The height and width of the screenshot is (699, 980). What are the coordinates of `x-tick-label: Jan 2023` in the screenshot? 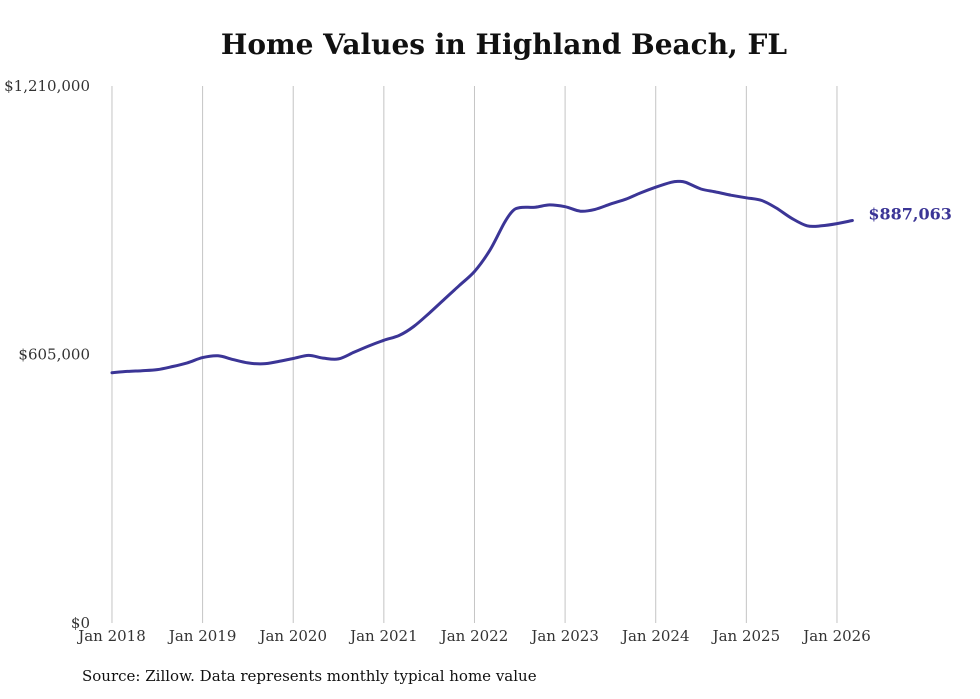 It's located at (564, 636).